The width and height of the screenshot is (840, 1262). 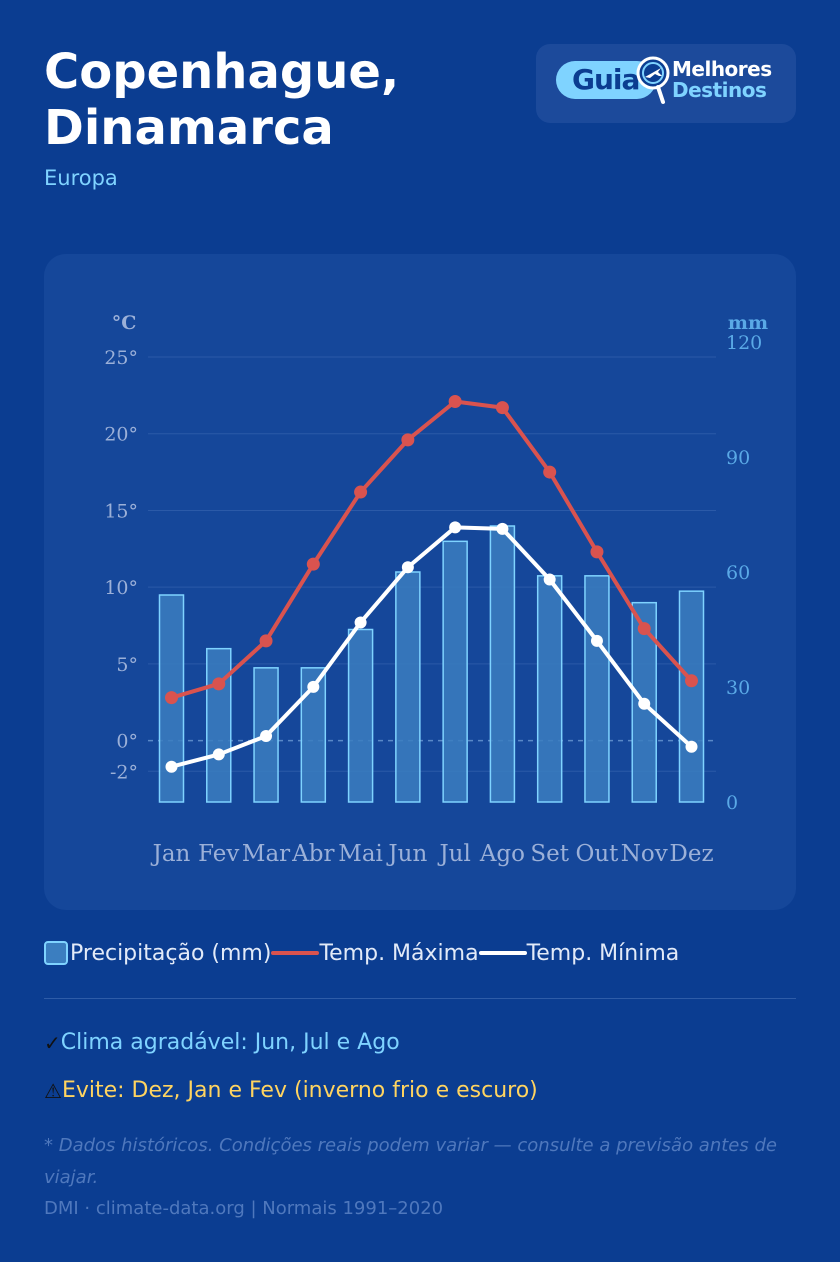 What do you see at coordinates (691, 854) in the screenshot?
I see `x-tick-label: Dez` at bounding box center [691, 854].